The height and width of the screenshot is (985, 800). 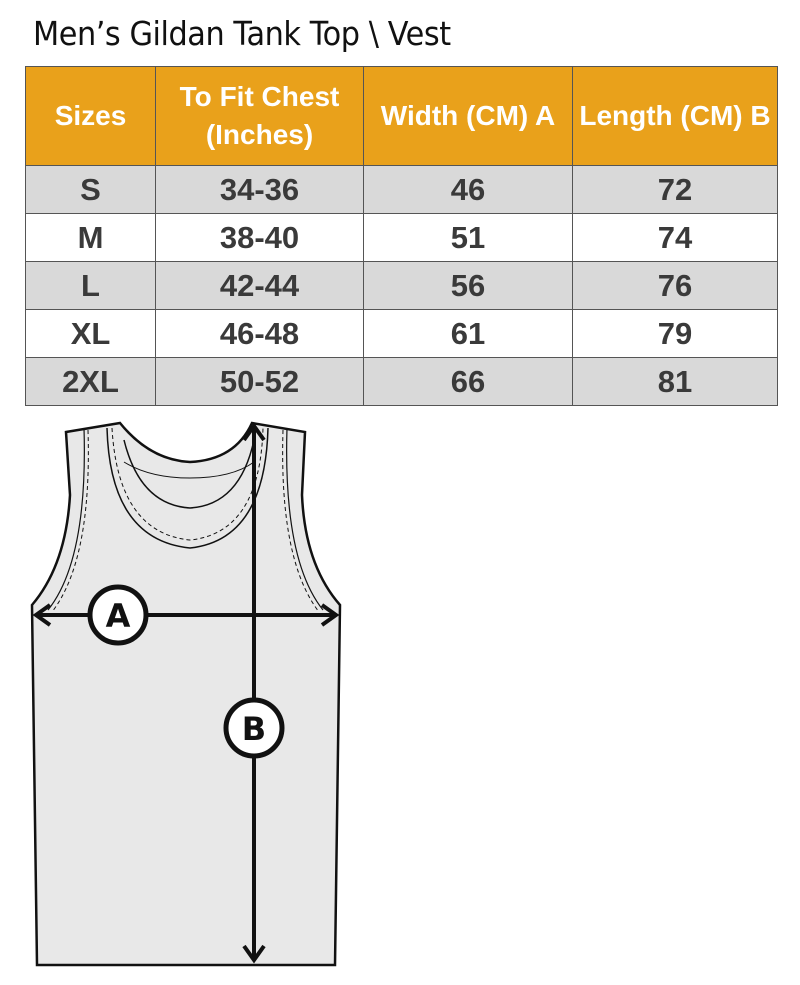 I want to click on table-row: XL 46-48 61 79, so click(x=401, y=333).